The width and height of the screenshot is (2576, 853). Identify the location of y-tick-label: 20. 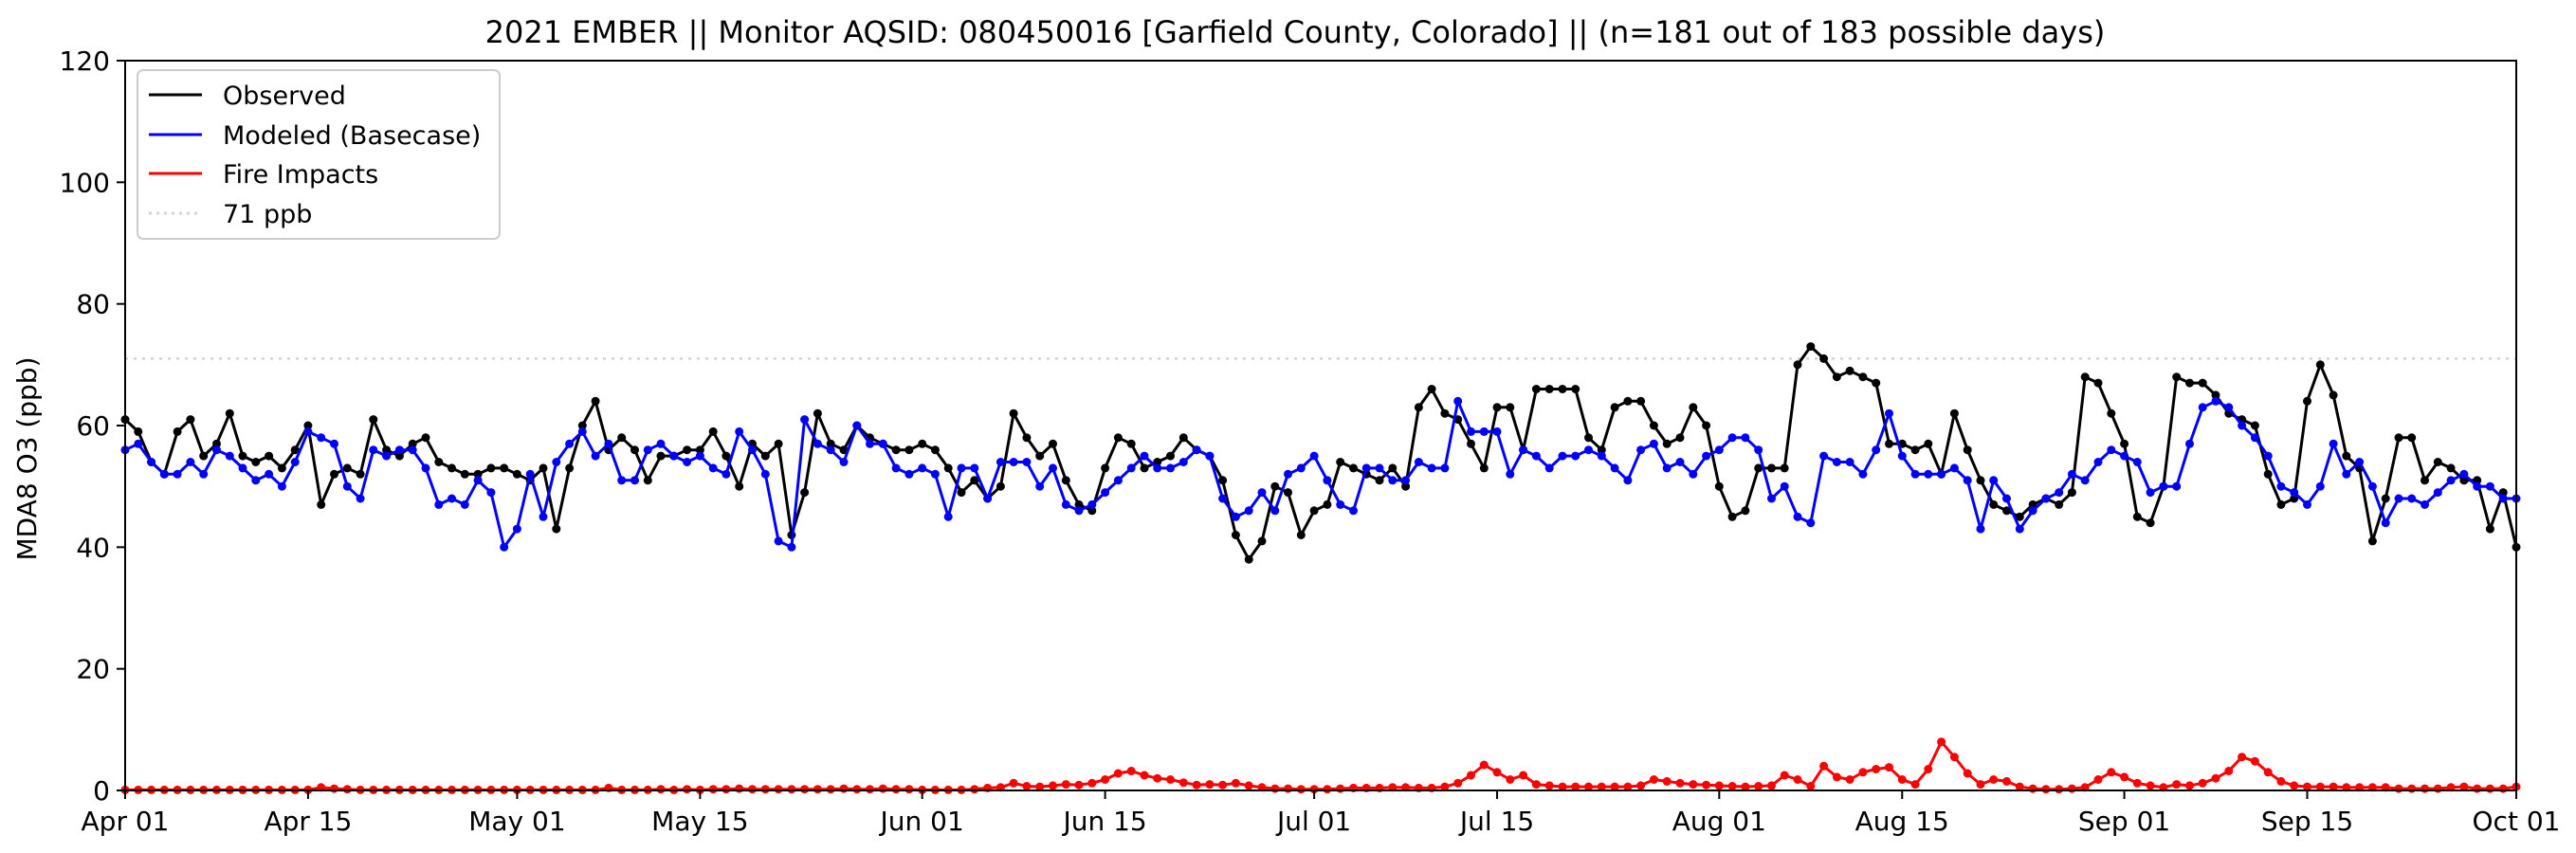
(93, 669).